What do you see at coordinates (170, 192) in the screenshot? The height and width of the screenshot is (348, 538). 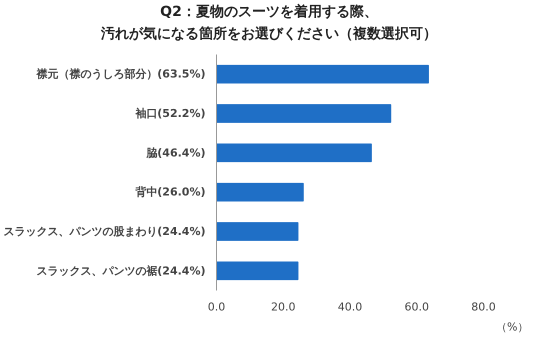 I see `y-tick-label: 背中(26.0%)` at bounding box center [170, 192].